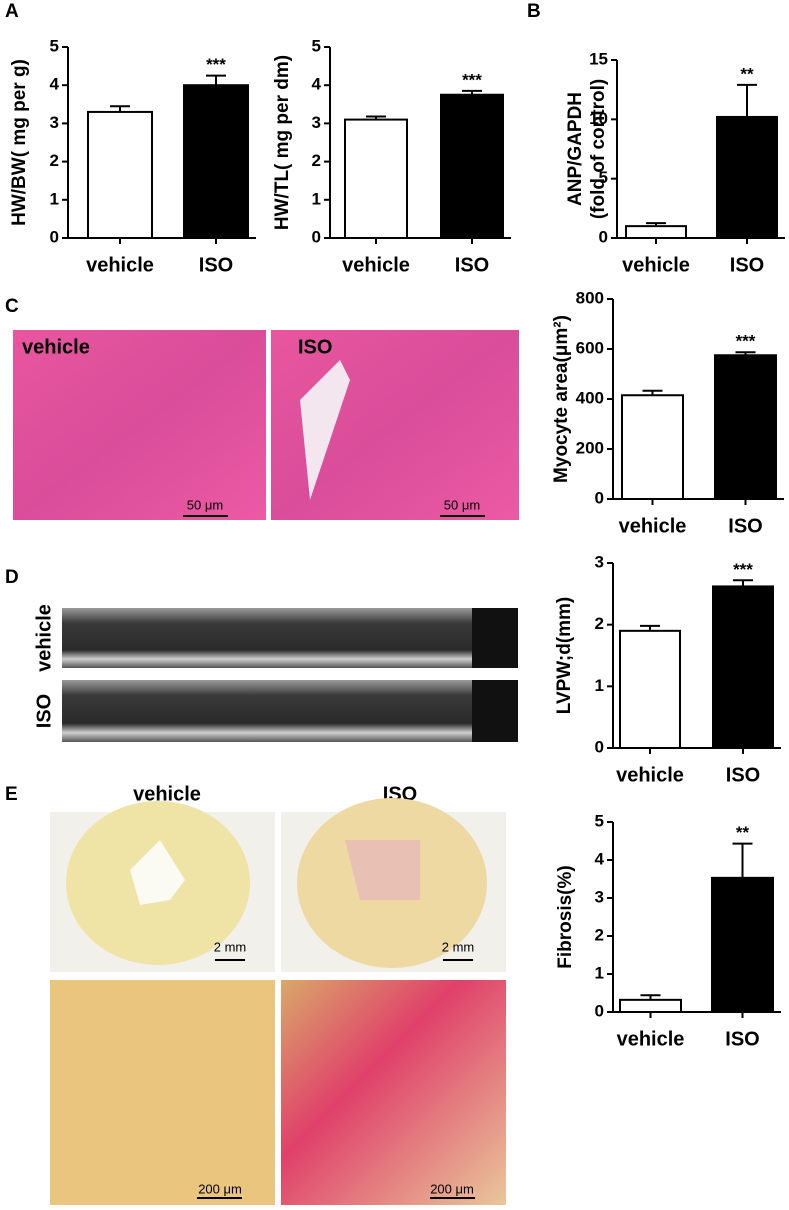 The width and height of the screenshot is (789, 1210). What do you see at coordinates (564, 656) in the screenshot?
I see `y-axis-label: LVPW;d(mm)` at bounding box center [564, 656].